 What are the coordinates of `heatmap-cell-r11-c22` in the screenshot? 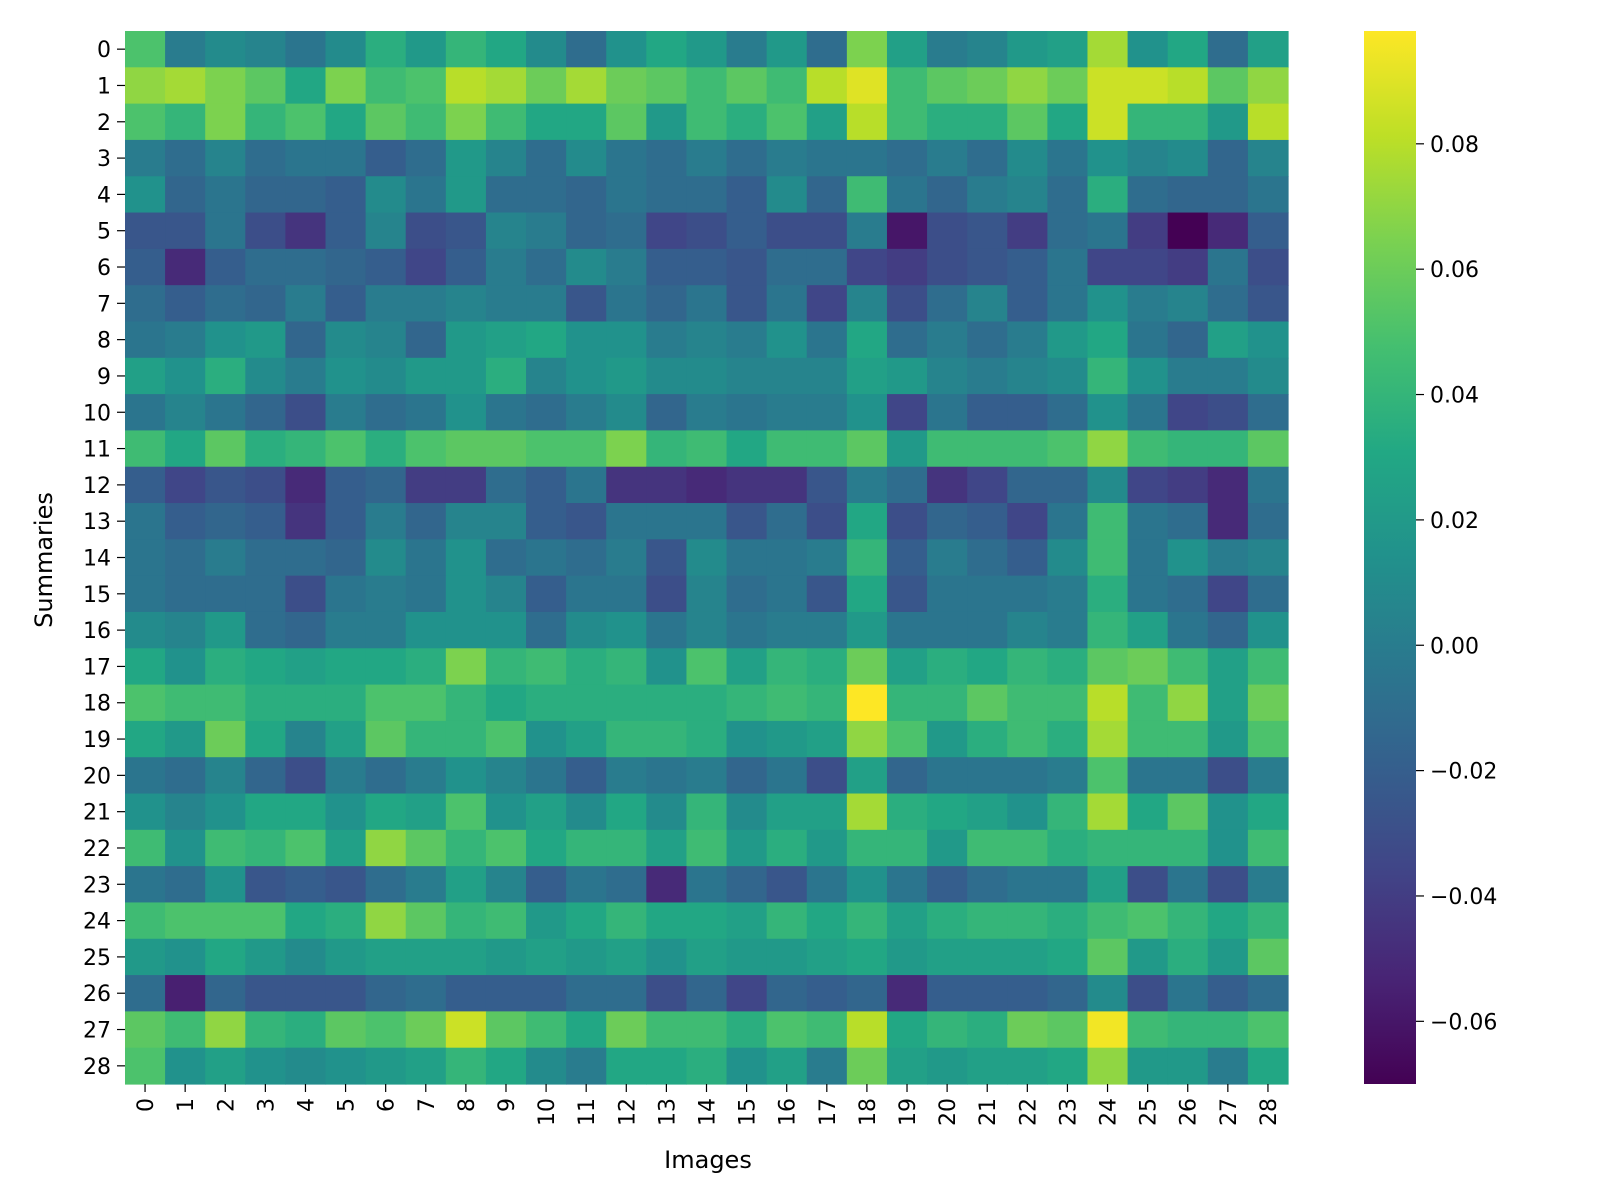 It's located at (1027, 449).